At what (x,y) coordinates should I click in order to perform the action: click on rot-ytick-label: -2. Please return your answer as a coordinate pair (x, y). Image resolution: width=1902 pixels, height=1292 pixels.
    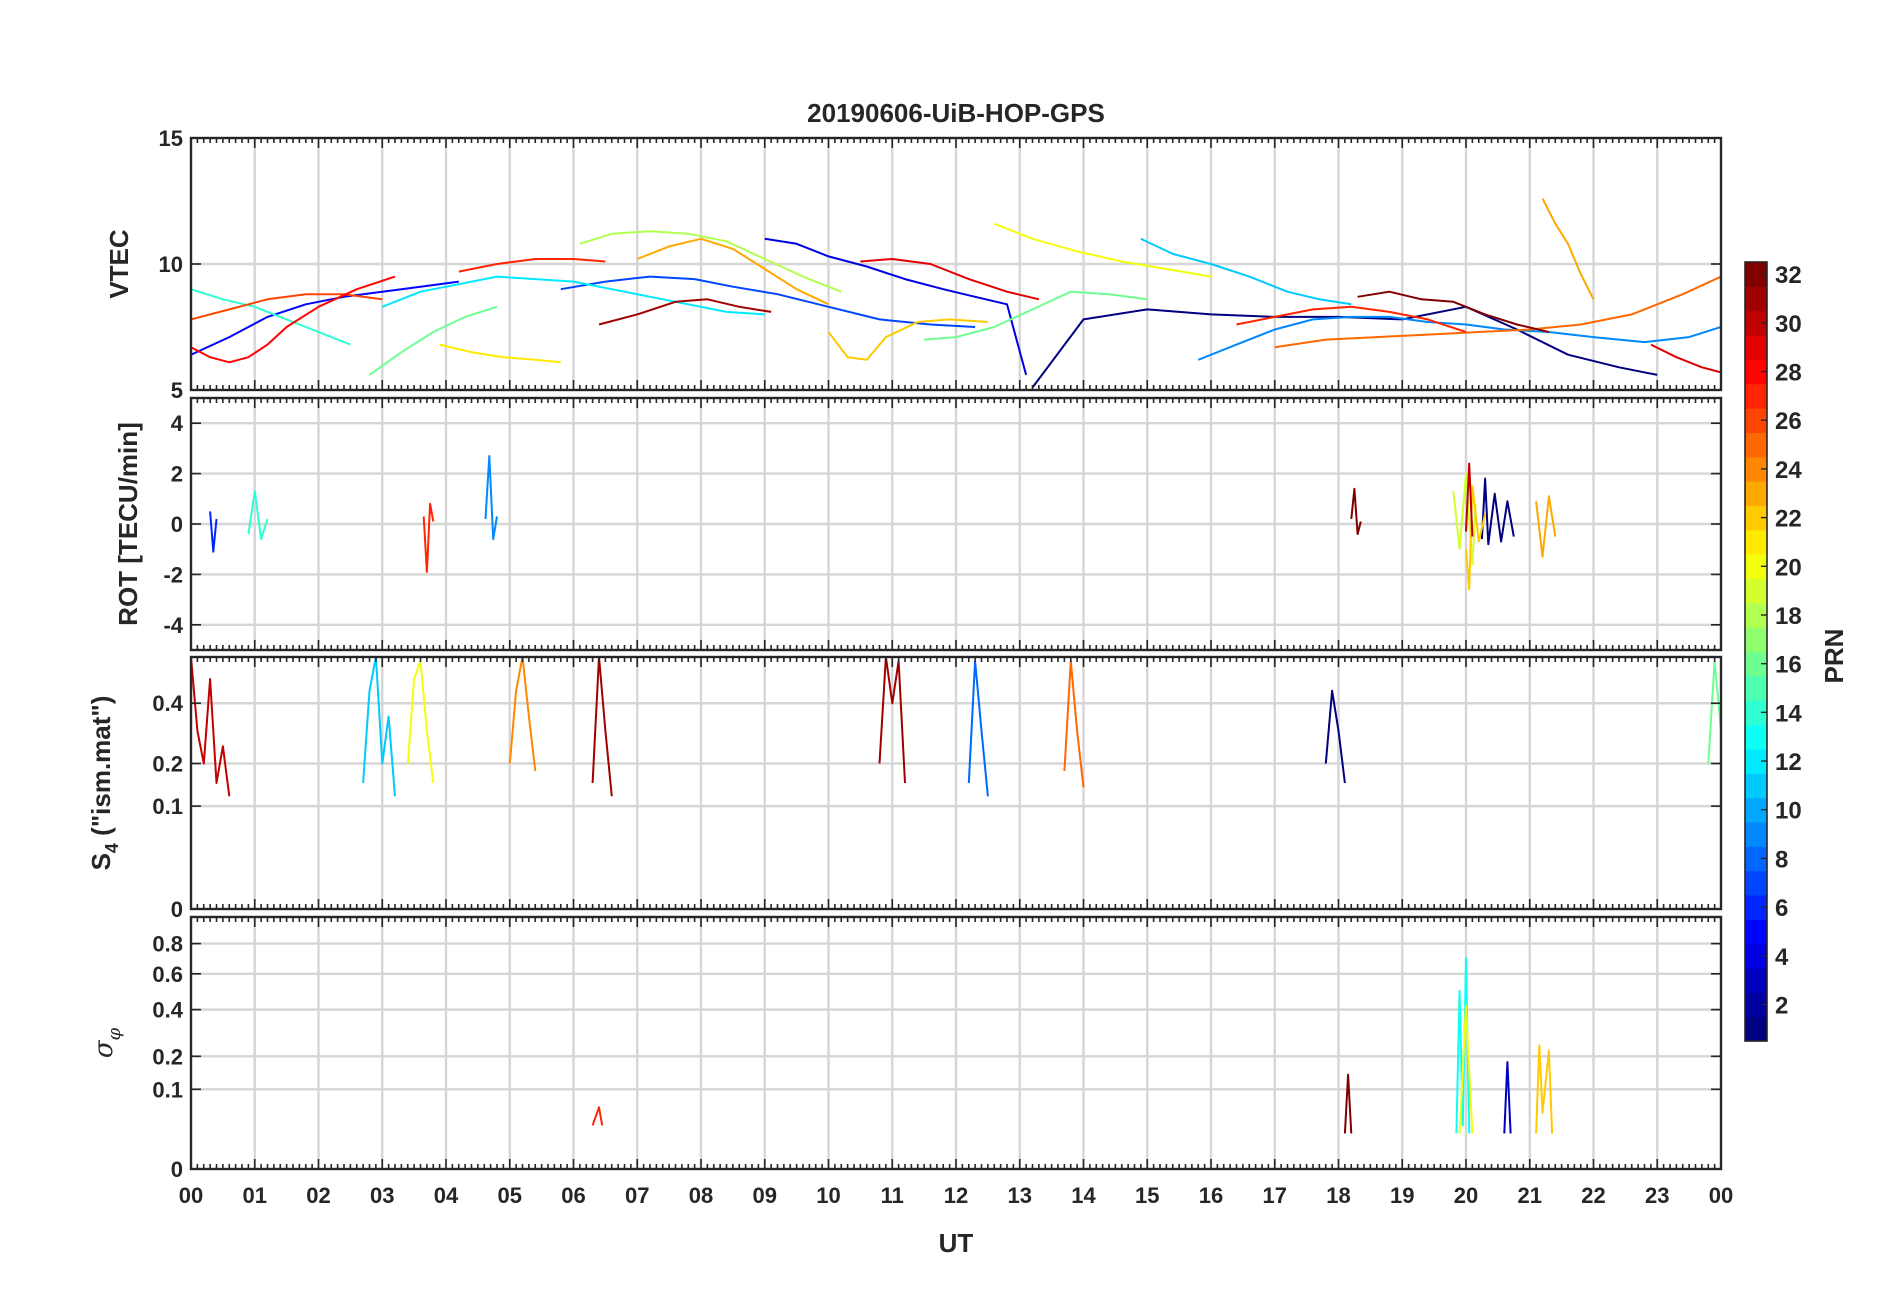
    Looking at the image, I should click on (173, 574).